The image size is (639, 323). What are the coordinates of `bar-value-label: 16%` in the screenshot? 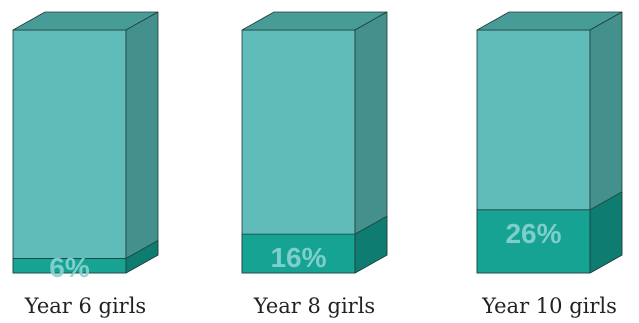 It's located at (298, 257).